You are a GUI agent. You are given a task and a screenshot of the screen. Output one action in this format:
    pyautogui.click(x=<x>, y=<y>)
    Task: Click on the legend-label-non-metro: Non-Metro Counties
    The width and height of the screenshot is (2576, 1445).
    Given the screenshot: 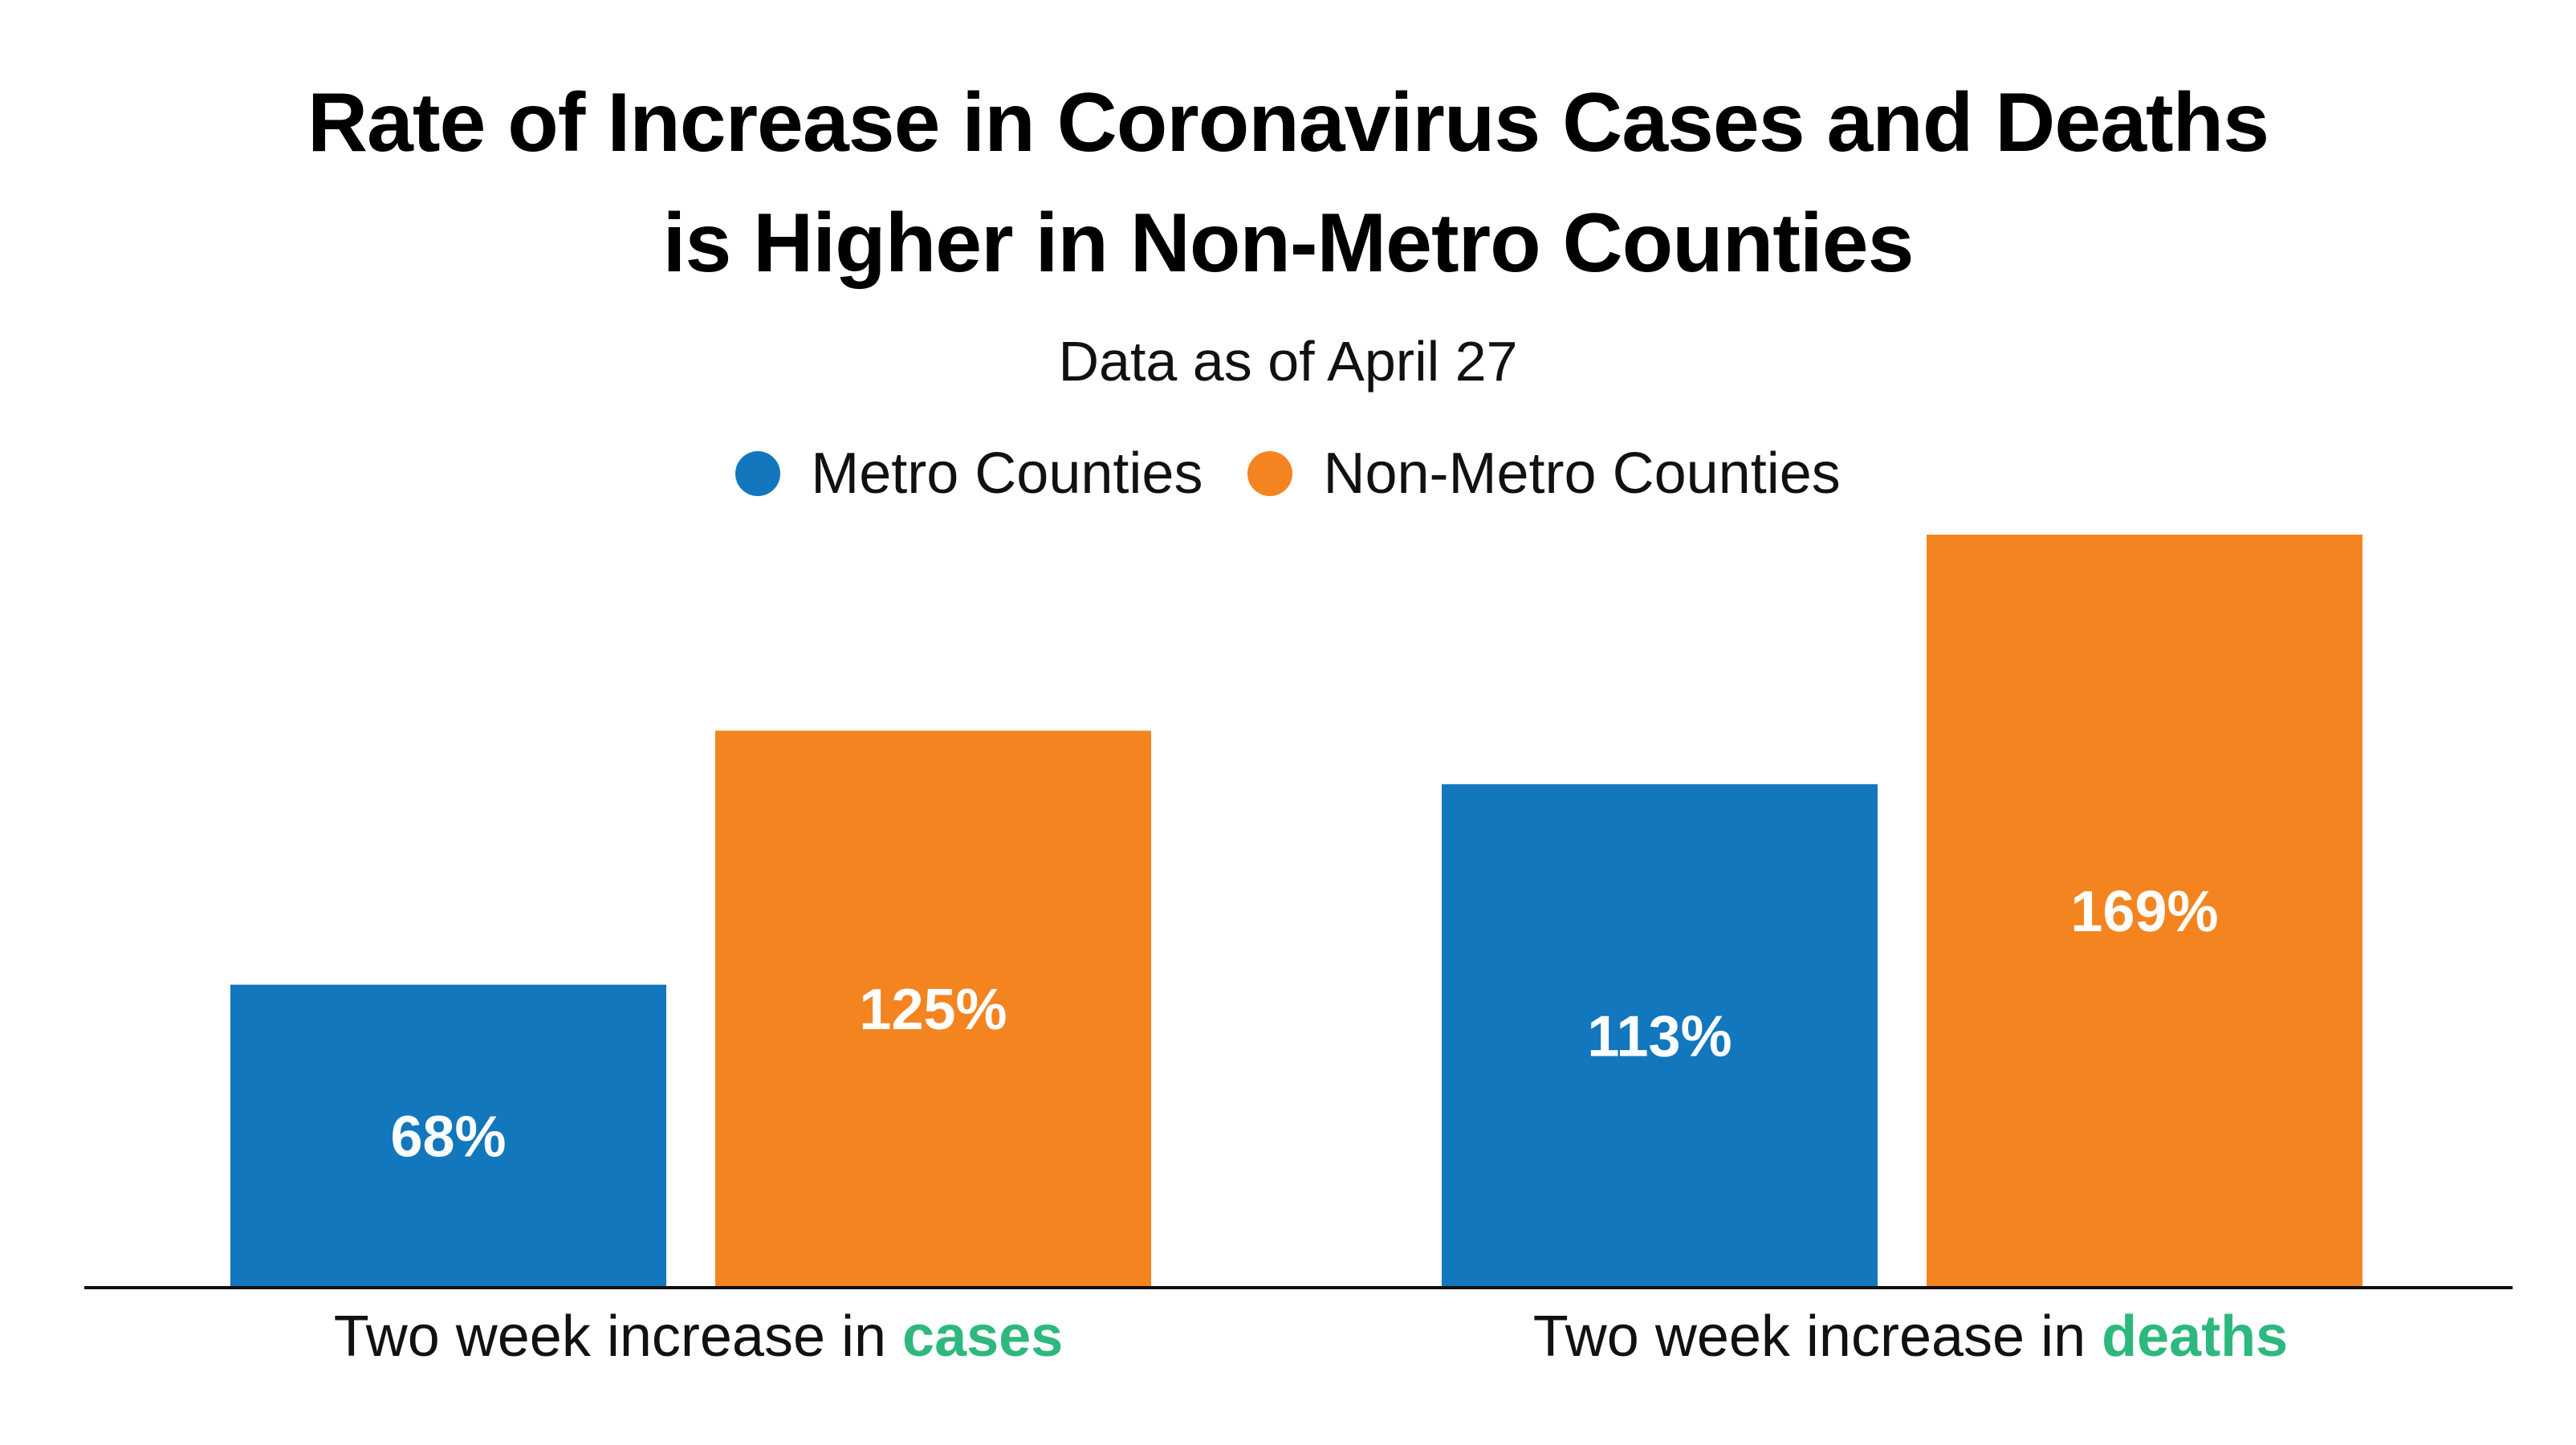 What is the action you would take?
    pyautogui.click(x=1582, y=474)
    